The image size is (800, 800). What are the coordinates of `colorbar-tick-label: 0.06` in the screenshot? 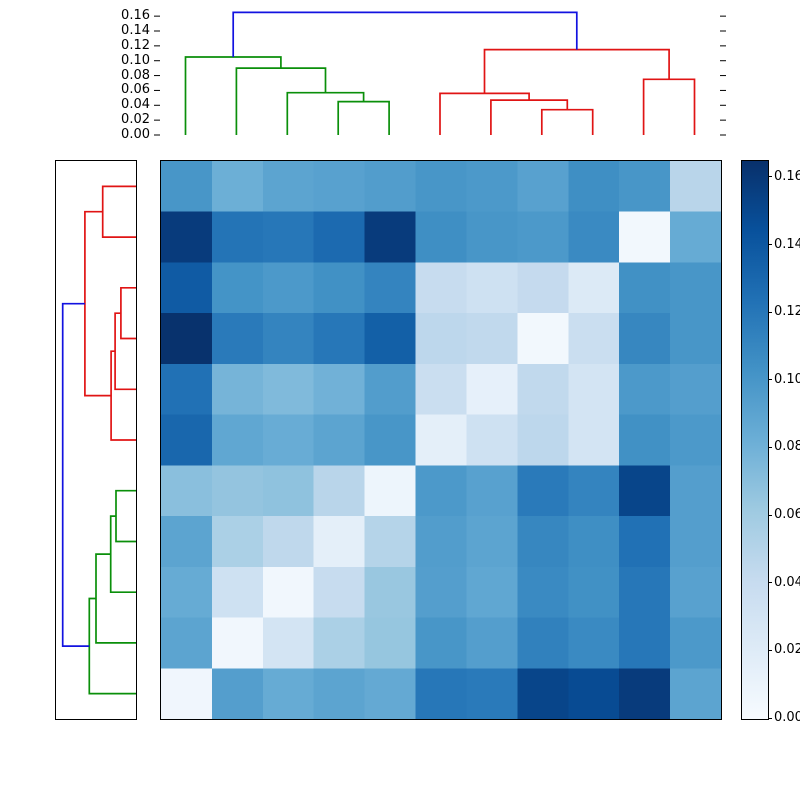 It's located at (787, 515).